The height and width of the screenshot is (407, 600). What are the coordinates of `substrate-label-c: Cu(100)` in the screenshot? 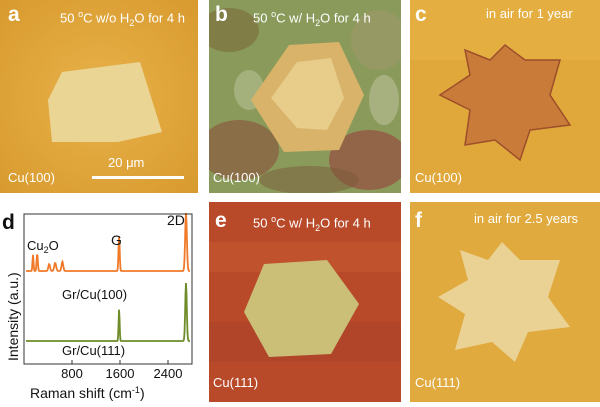 It's located at (438, 177).